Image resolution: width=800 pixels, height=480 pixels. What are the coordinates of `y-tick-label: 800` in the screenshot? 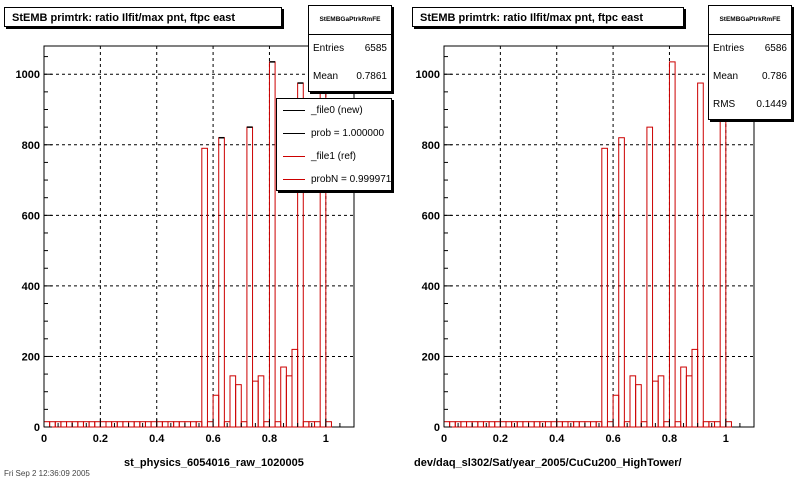 It's located at (31, 146).